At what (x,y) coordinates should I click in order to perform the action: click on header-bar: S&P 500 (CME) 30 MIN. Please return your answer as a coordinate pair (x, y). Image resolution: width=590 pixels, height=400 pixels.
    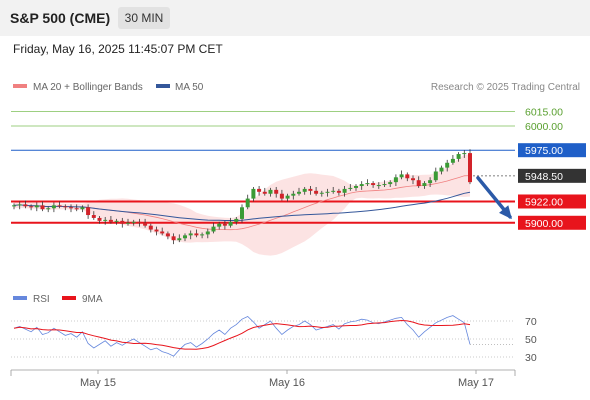
    Looking at the image, I should click on (295, 18).